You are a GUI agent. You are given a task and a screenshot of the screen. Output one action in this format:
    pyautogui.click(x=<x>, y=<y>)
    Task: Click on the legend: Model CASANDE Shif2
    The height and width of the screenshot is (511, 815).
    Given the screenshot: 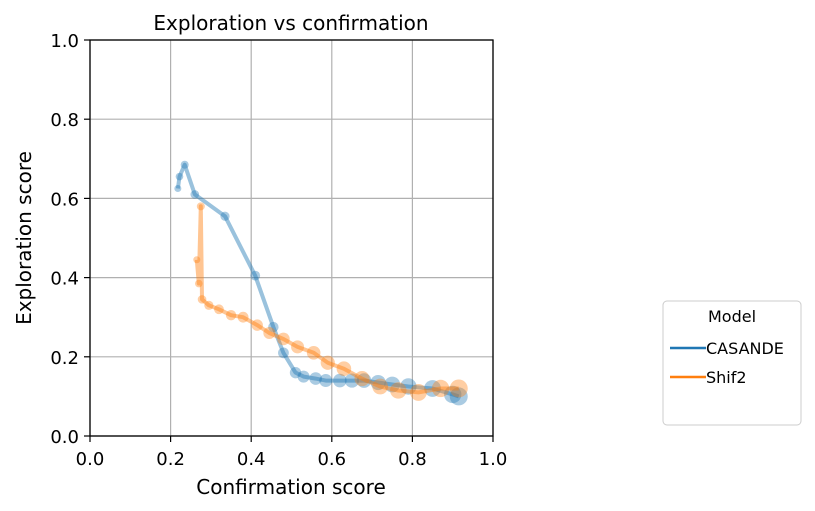 What is the action you would take?
    pyautogui.click(x=732, y=363)
    